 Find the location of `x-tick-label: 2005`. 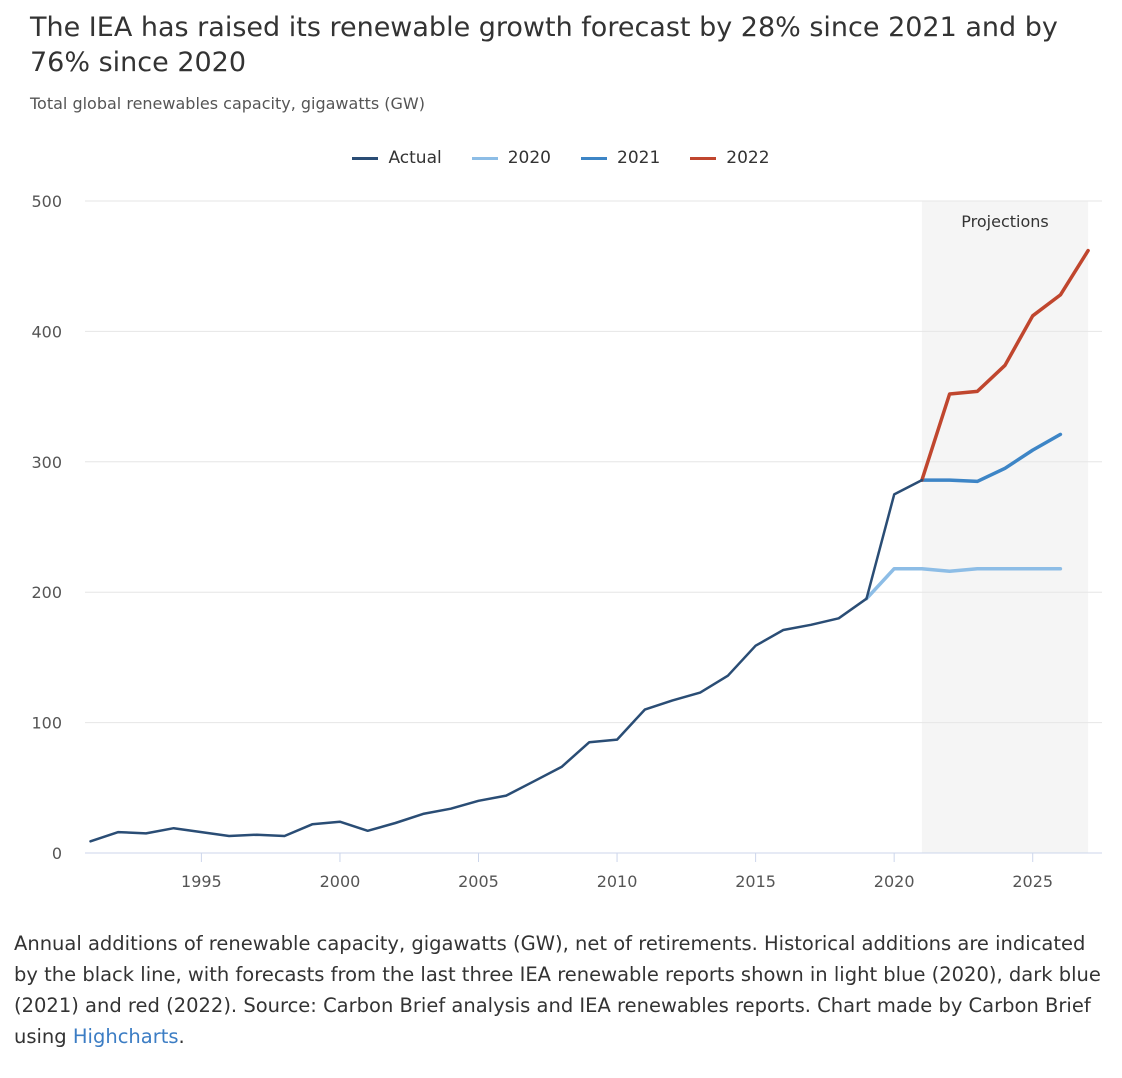

x-tick-label: 2005 is located at coordinates (478, 881).